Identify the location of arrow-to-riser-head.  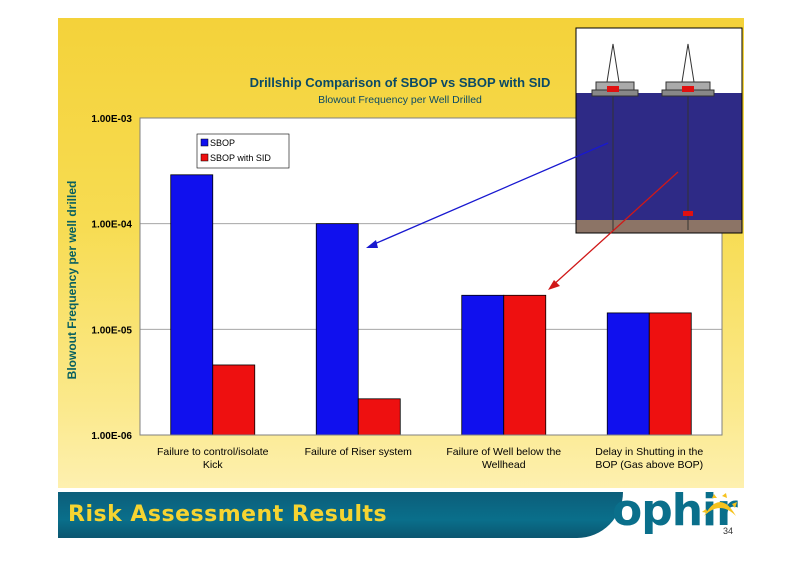
(372, 244).